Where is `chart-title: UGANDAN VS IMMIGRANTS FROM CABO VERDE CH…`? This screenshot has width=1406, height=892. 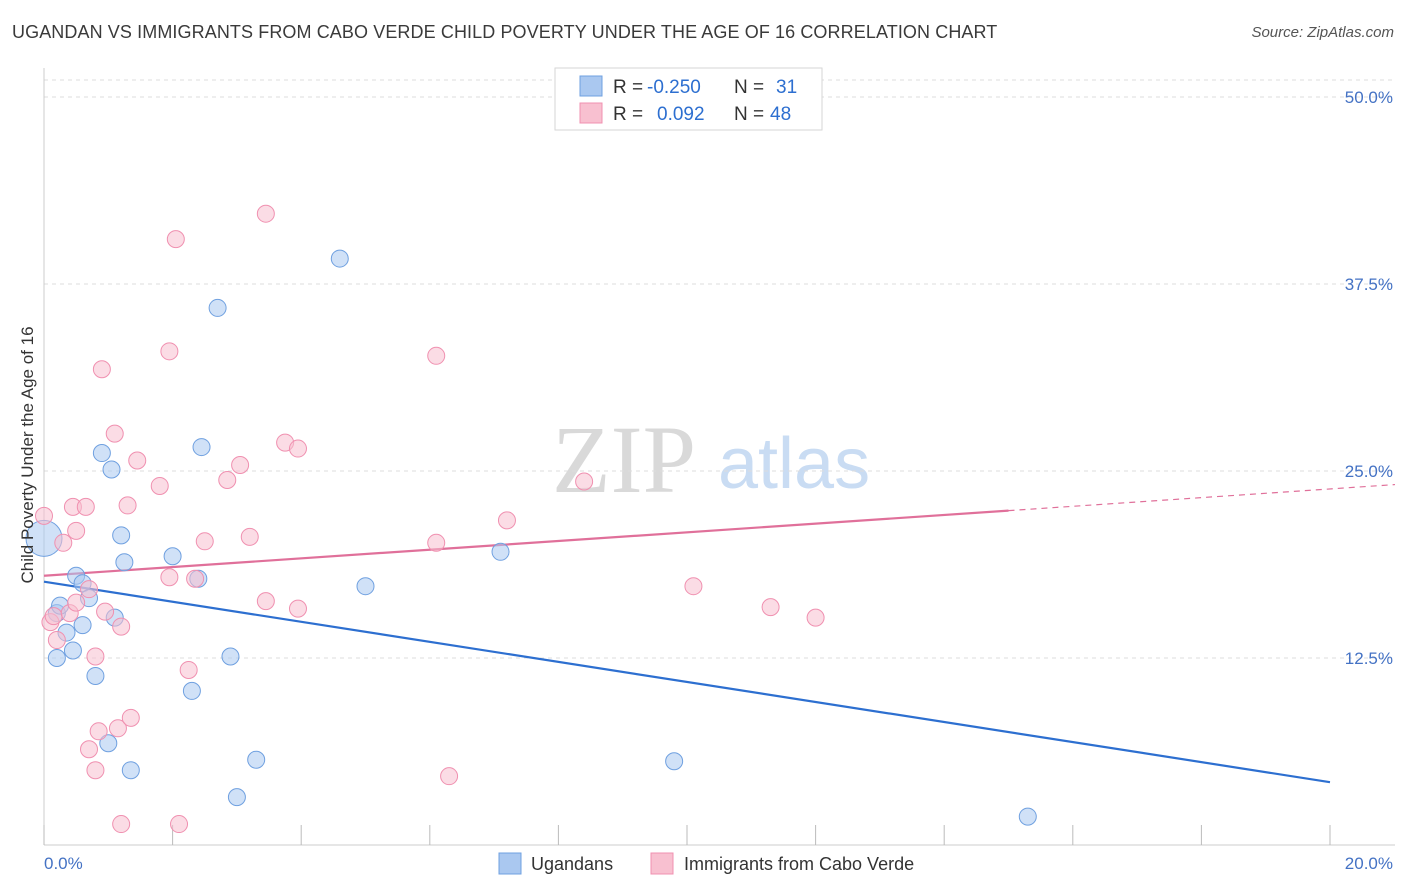
chart-title: UGANDAN VS IMMIGRANTS FROM CABO VERDE CH… is located at coordinates (505, 32).